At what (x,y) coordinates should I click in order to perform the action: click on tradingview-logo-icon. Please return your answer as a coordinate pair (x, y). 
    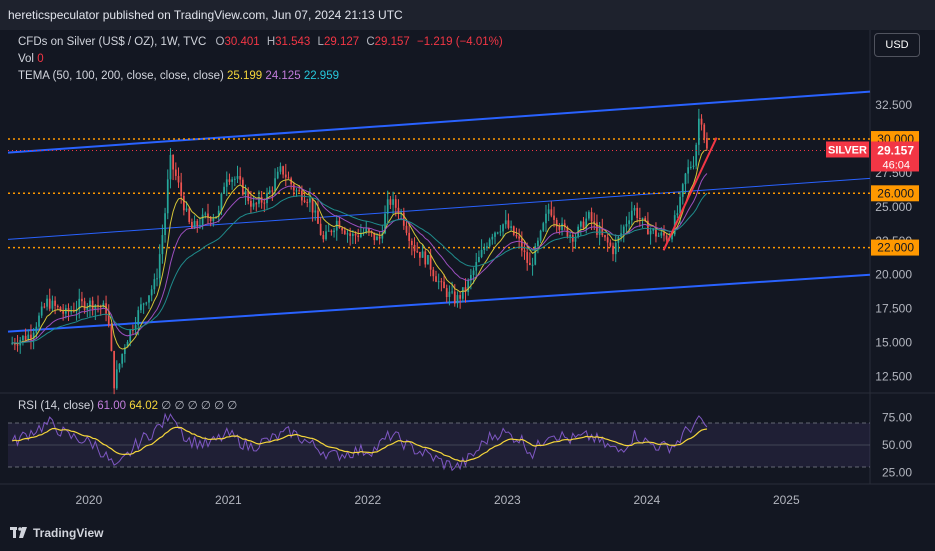
    Looking at the image, I should click on (19, 533).